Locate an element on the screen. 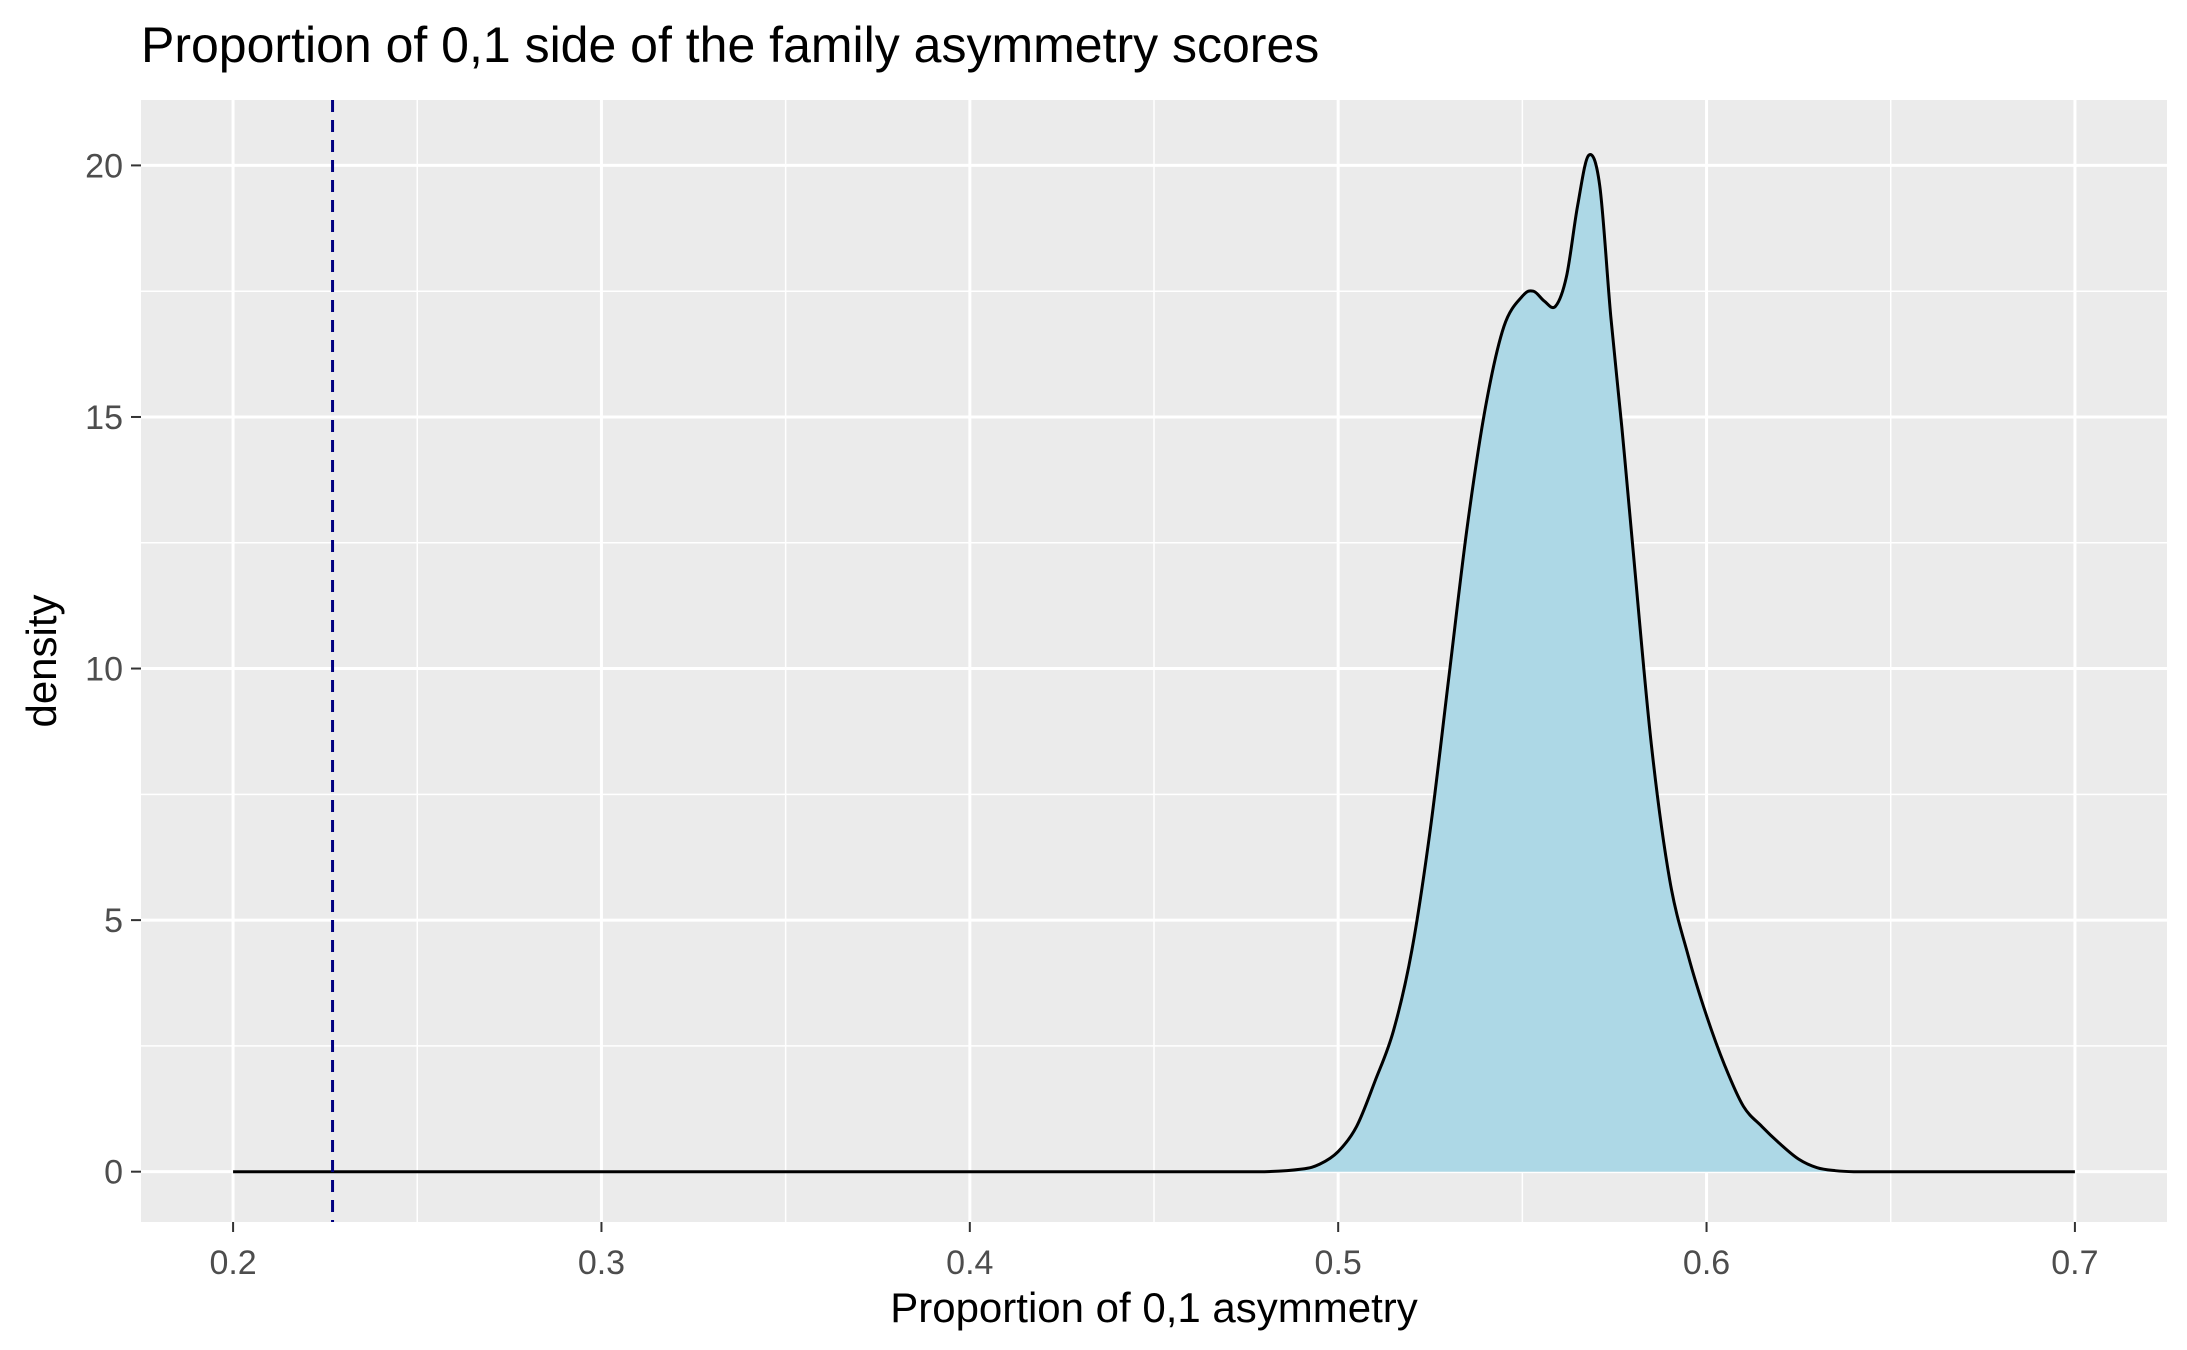  x-axis-title: Proportion of 0,1 asymmetry is located at coordinates (1154, 1307).